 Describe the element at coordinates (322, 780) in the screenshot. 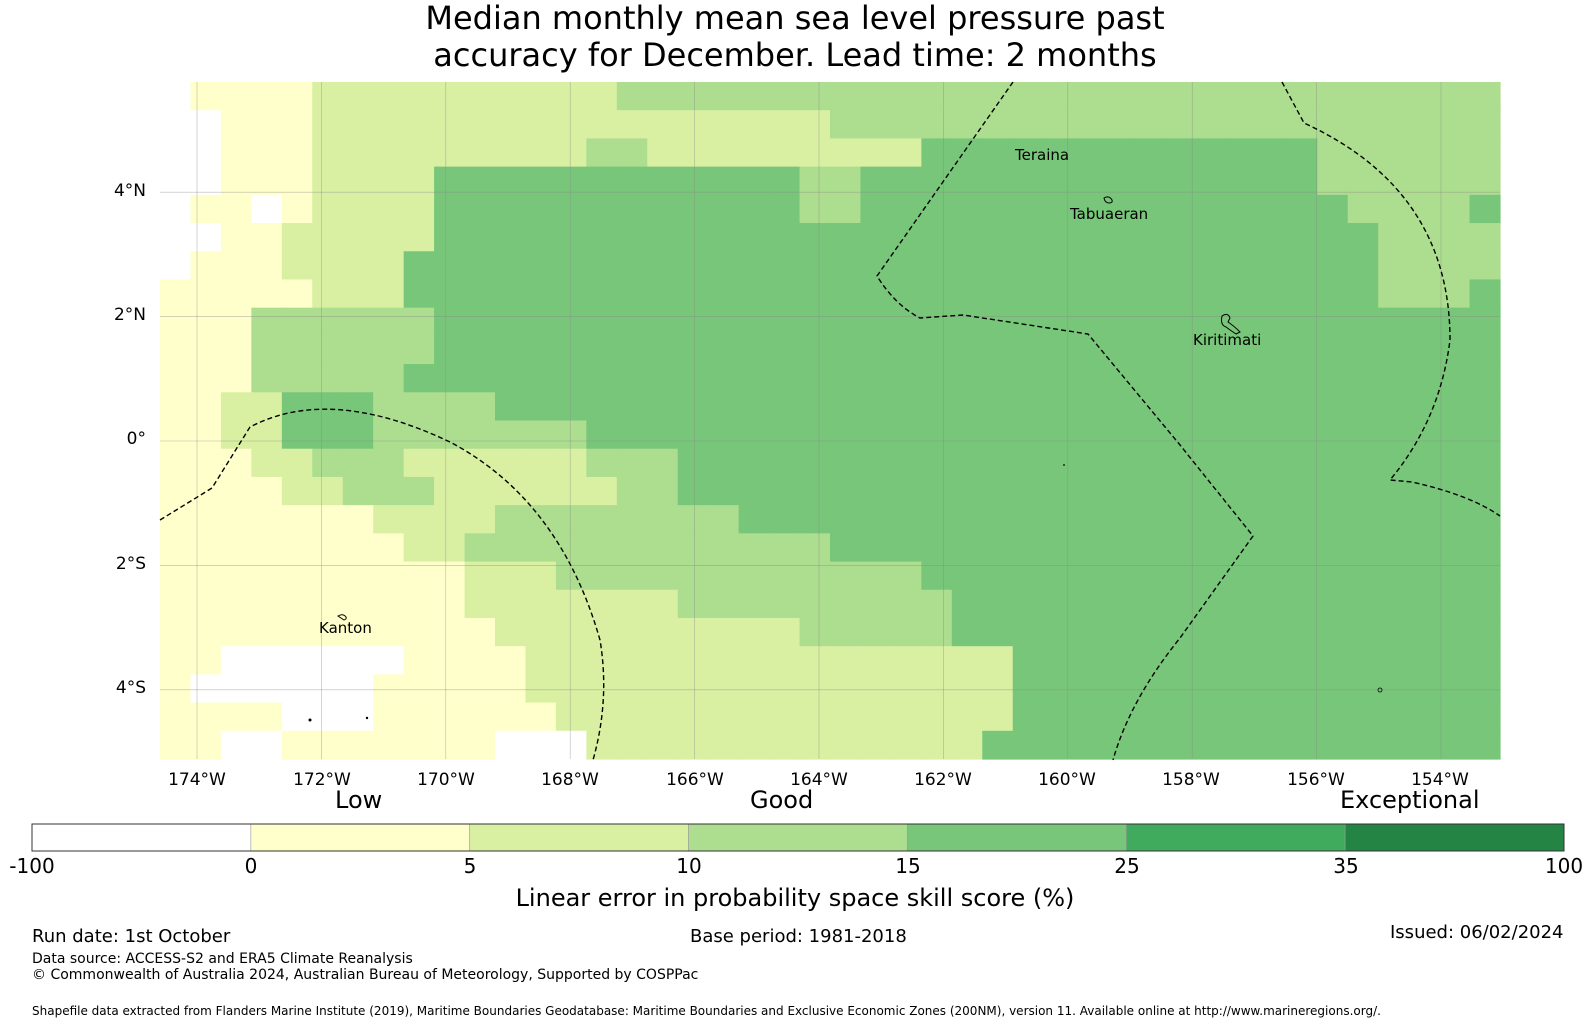

I see `lon-label-172w: 172°W` at that location.